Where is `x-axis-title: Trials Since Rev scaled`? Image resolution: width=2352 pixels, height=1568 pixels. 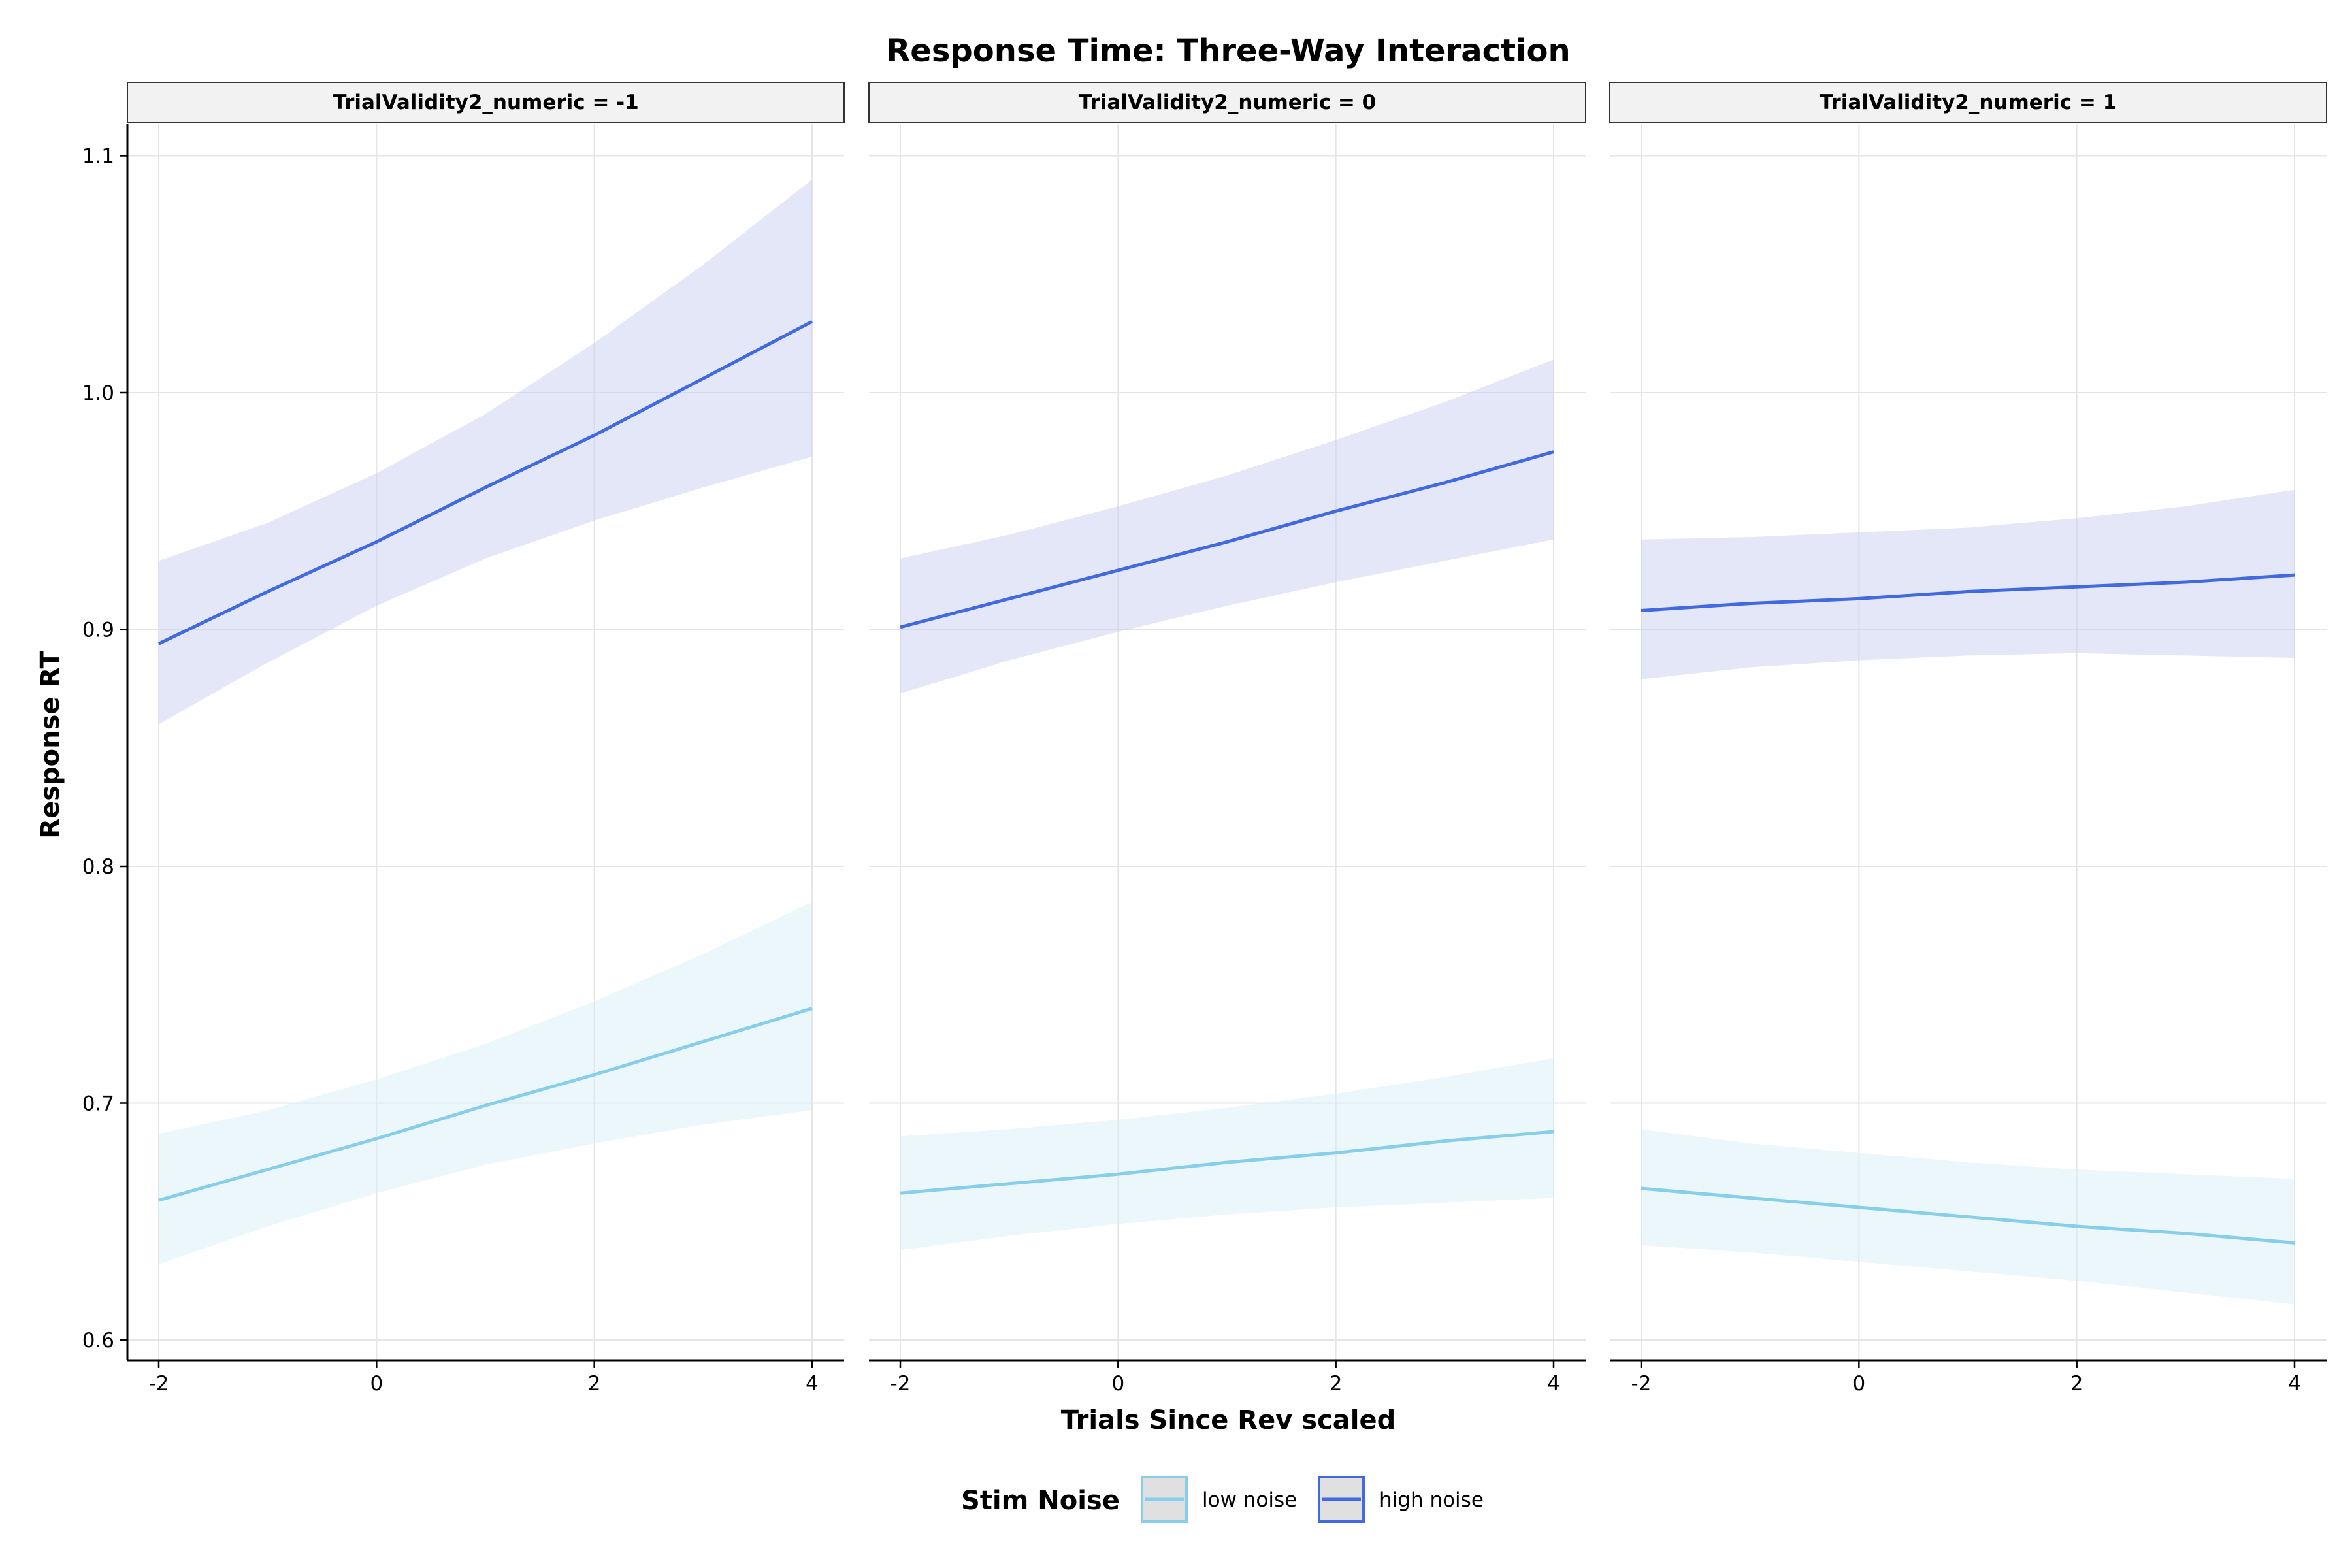 x-axis-title: Trials Since Rev scaled is located at coordinates (1228, 1420).